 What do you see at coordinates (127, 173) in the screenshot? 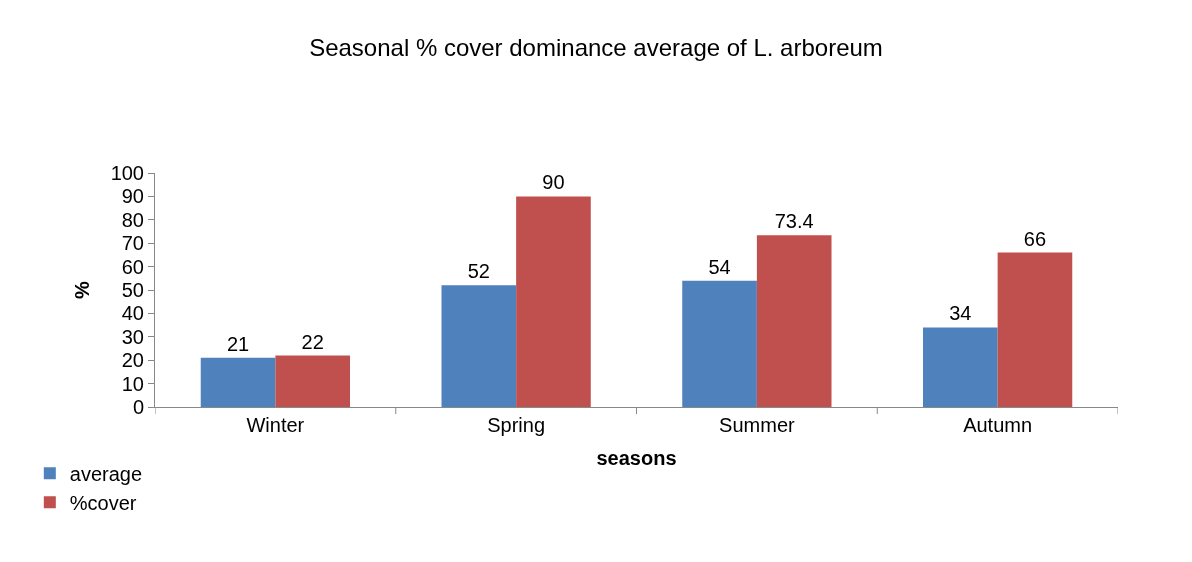
I see `y-tick-label: 100` at bounding box center [127, 173].